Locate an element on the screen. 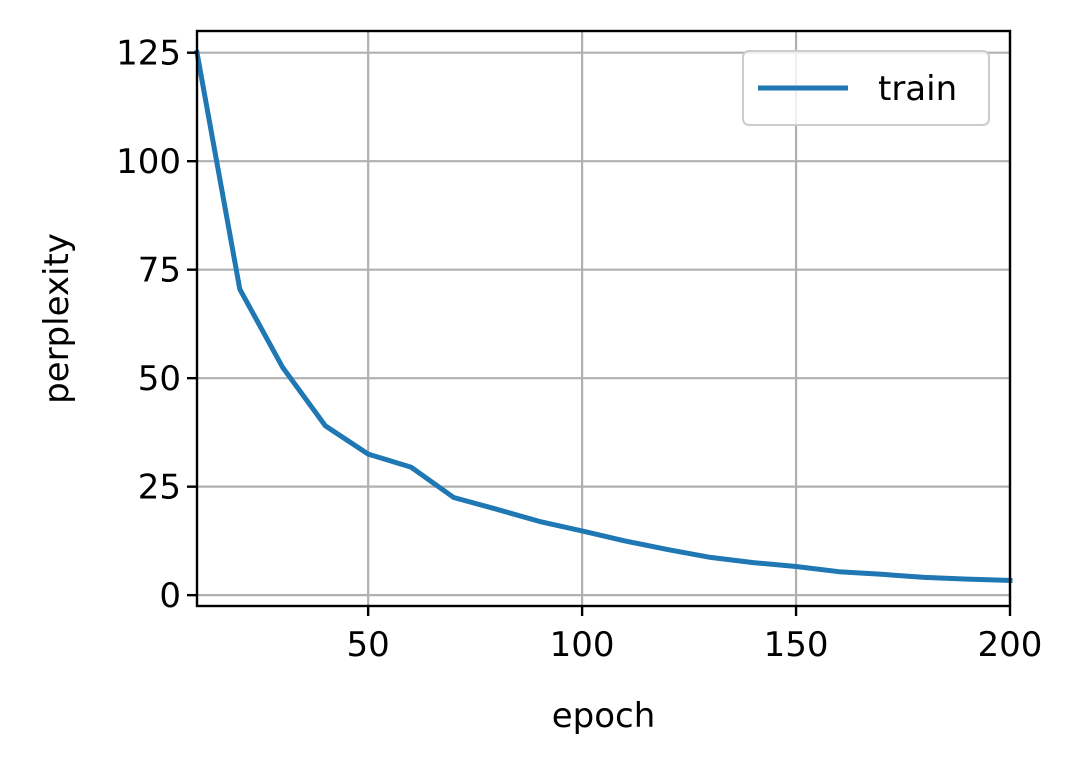 The width and height of the screenshot is (1080, 767). y-tick-label: 75 is located at coordinates (159, 271).